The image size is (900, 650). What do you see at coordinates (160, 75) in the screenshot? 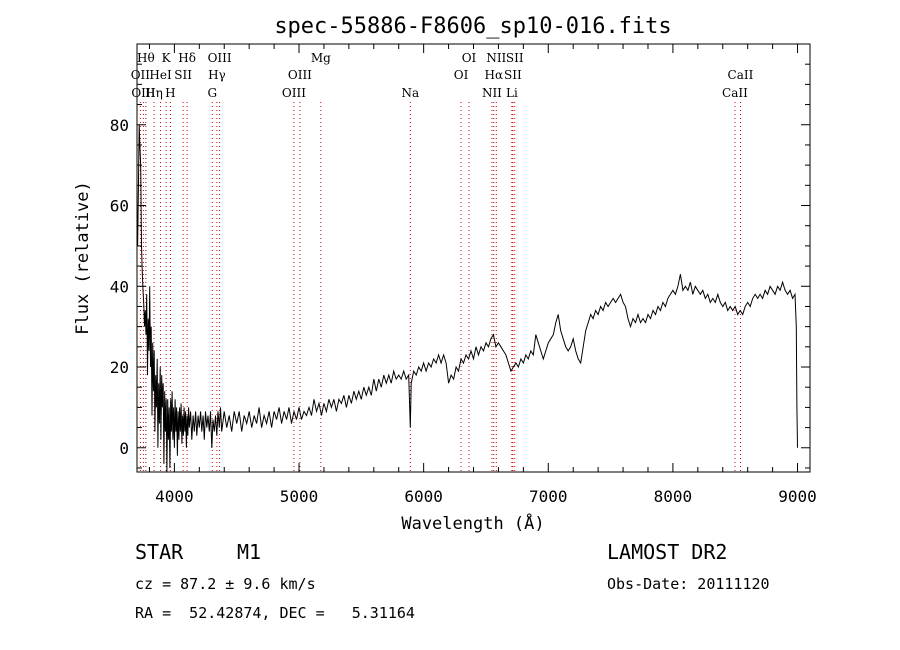
I see `line-marker-label-4: HeI` at bounding box center [160, 75].